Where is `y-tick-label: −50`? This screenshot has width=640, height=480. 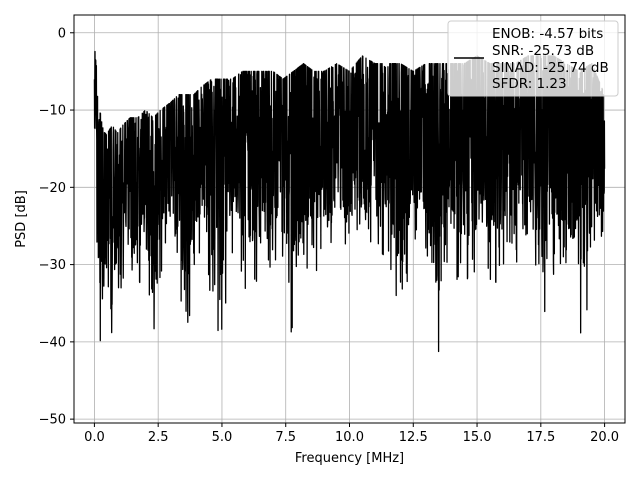
y-tick-label: −50 is located at coordinates (52, 420).